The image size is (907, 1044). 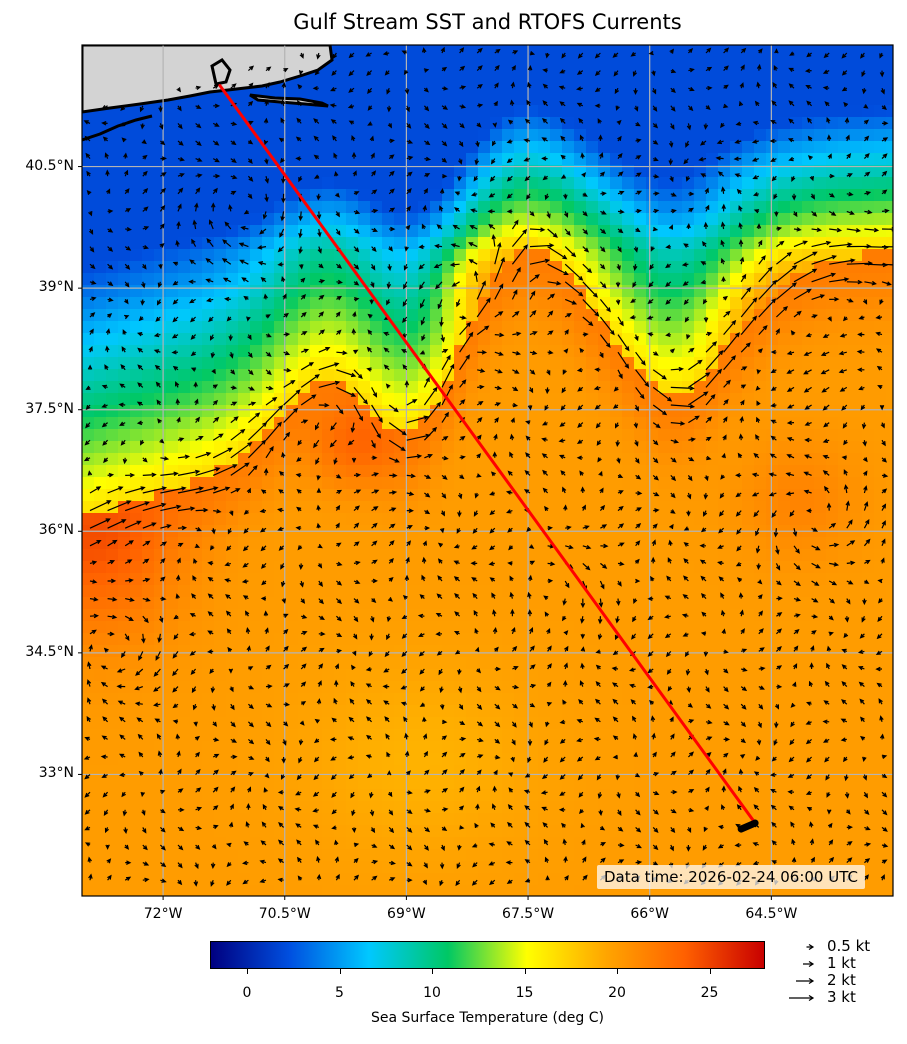 I want to click on legend-item: 0.5 kt, so click(x=840, y=946).